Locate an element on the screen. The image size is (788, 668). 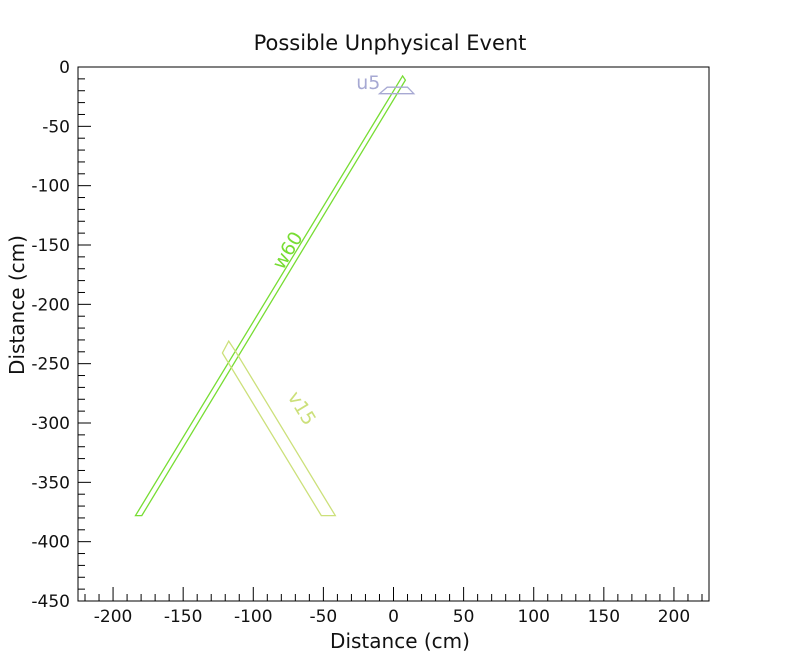
y-tick-label: -200 is located at coordinates (50, 305).